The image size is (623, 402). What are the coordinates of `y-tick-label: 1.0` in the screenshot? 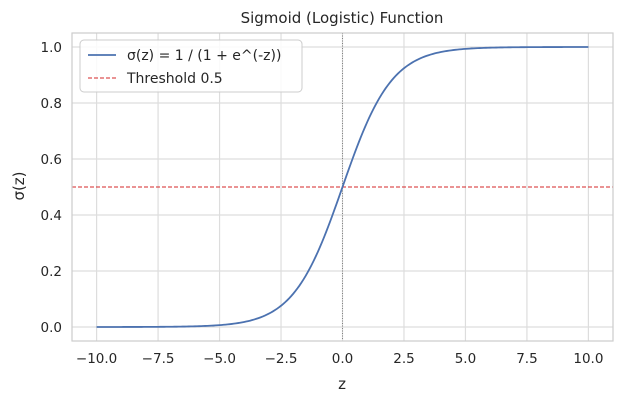 It's located at (51, 48).